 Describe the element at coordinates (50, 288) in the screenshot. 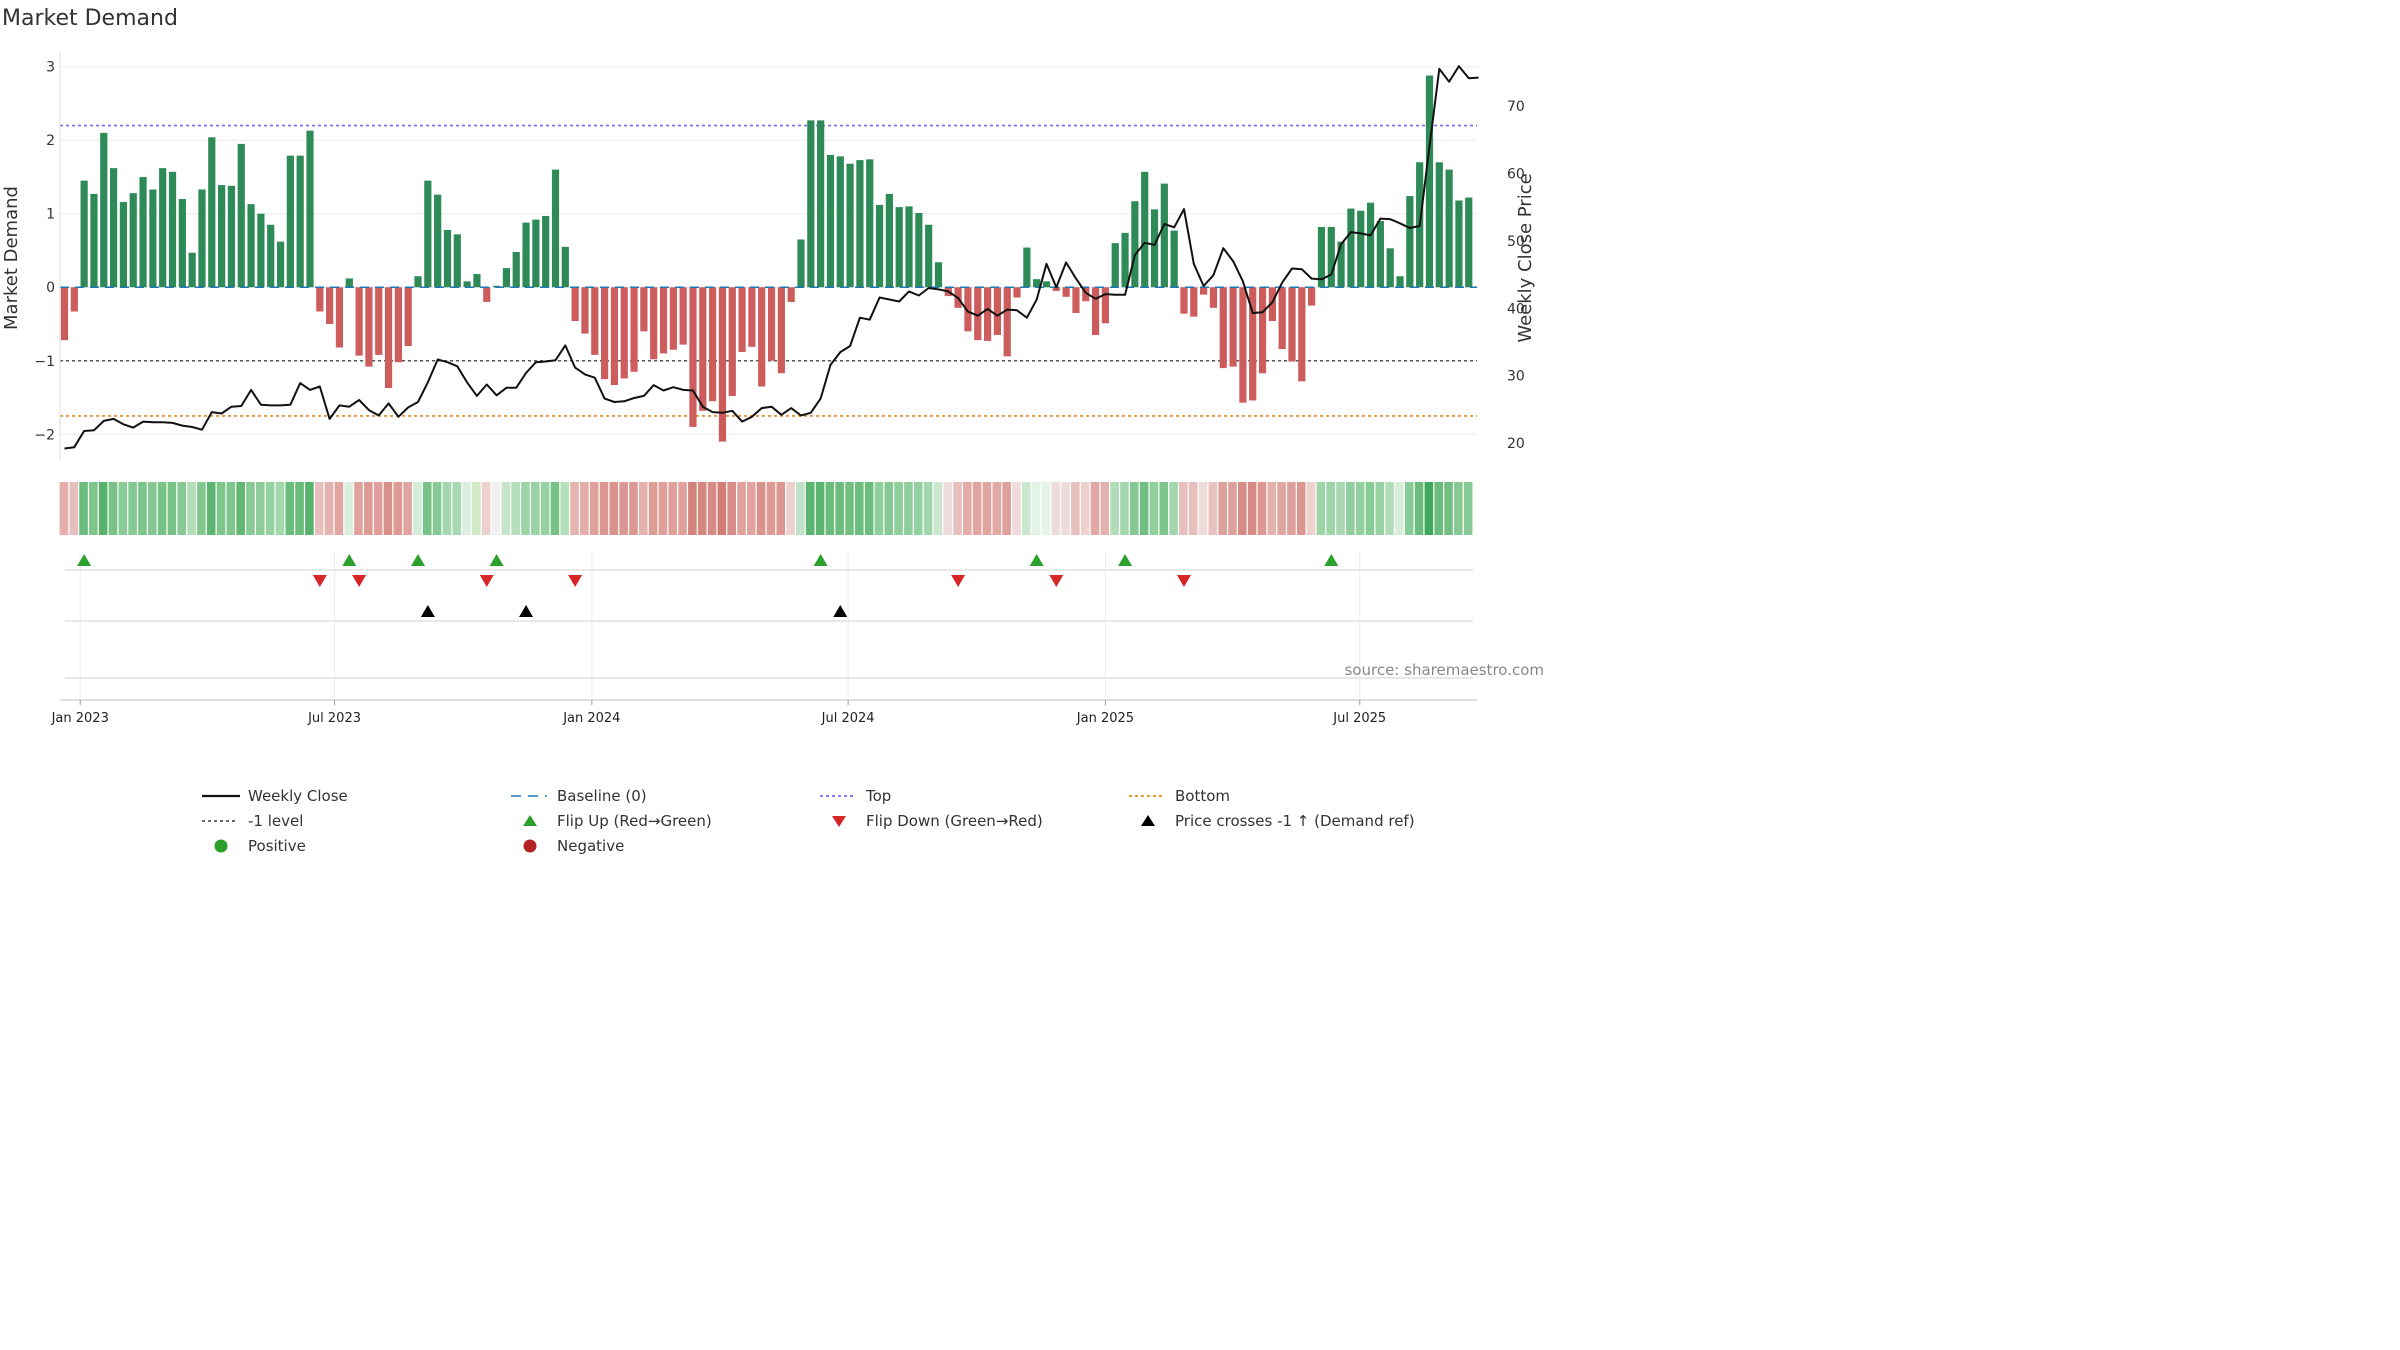

I see `y-tick-label-left: 0` at that location.